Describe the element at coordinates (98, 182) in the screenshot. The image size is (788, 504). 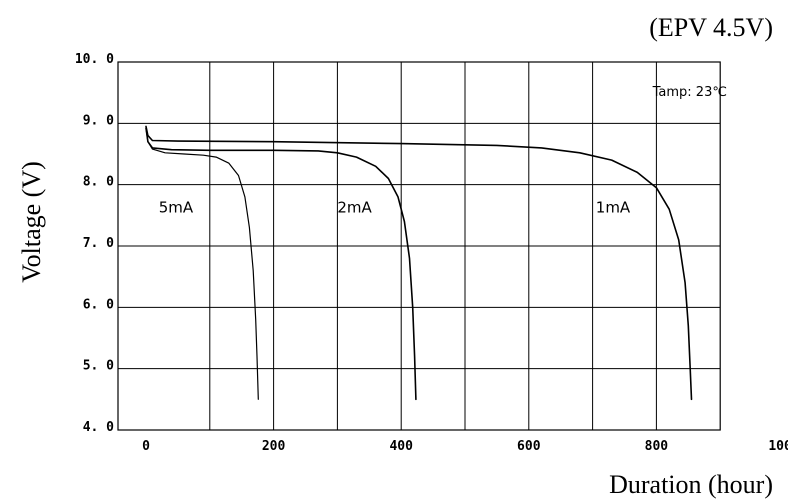
I see `y-tick-label: 8. 0` at that location.